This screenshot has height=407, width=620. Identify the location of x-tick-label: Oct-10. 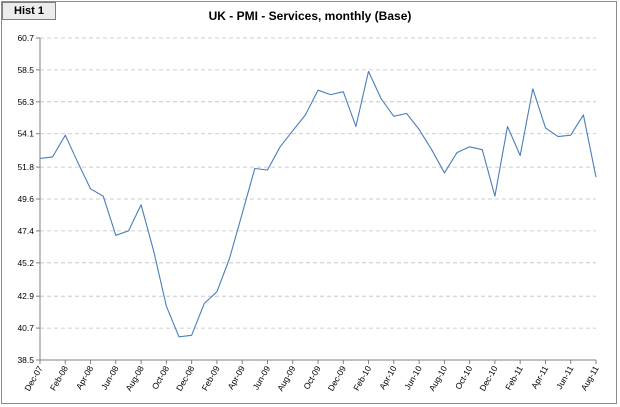
(464, 377).